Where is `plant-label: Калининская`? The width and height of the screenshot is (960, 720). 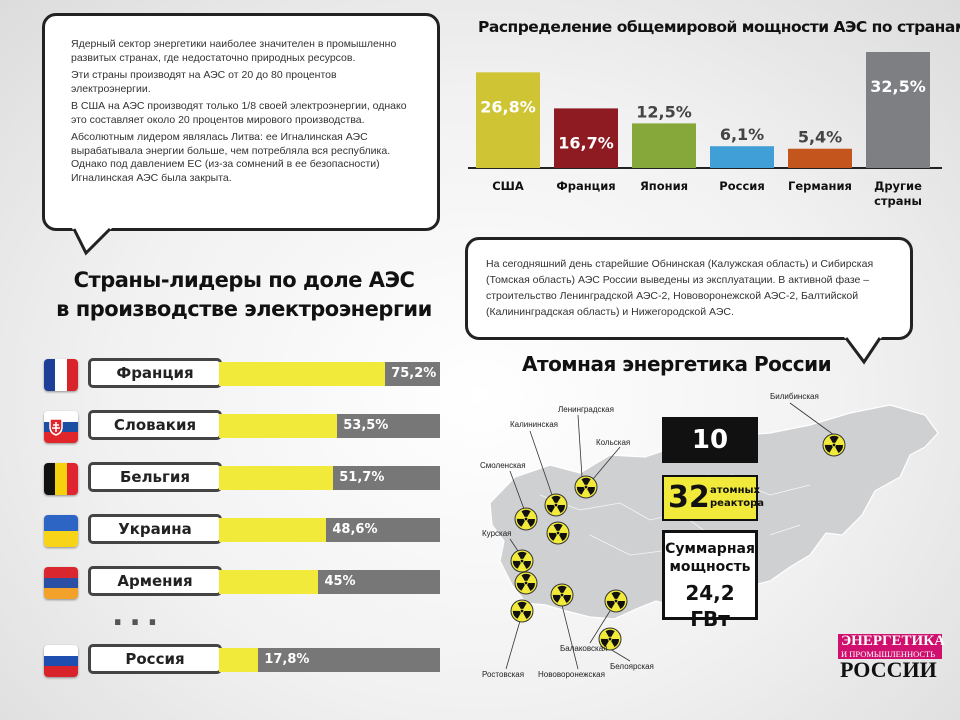
plant-label: Калининская is located at coordinates (534, 424).